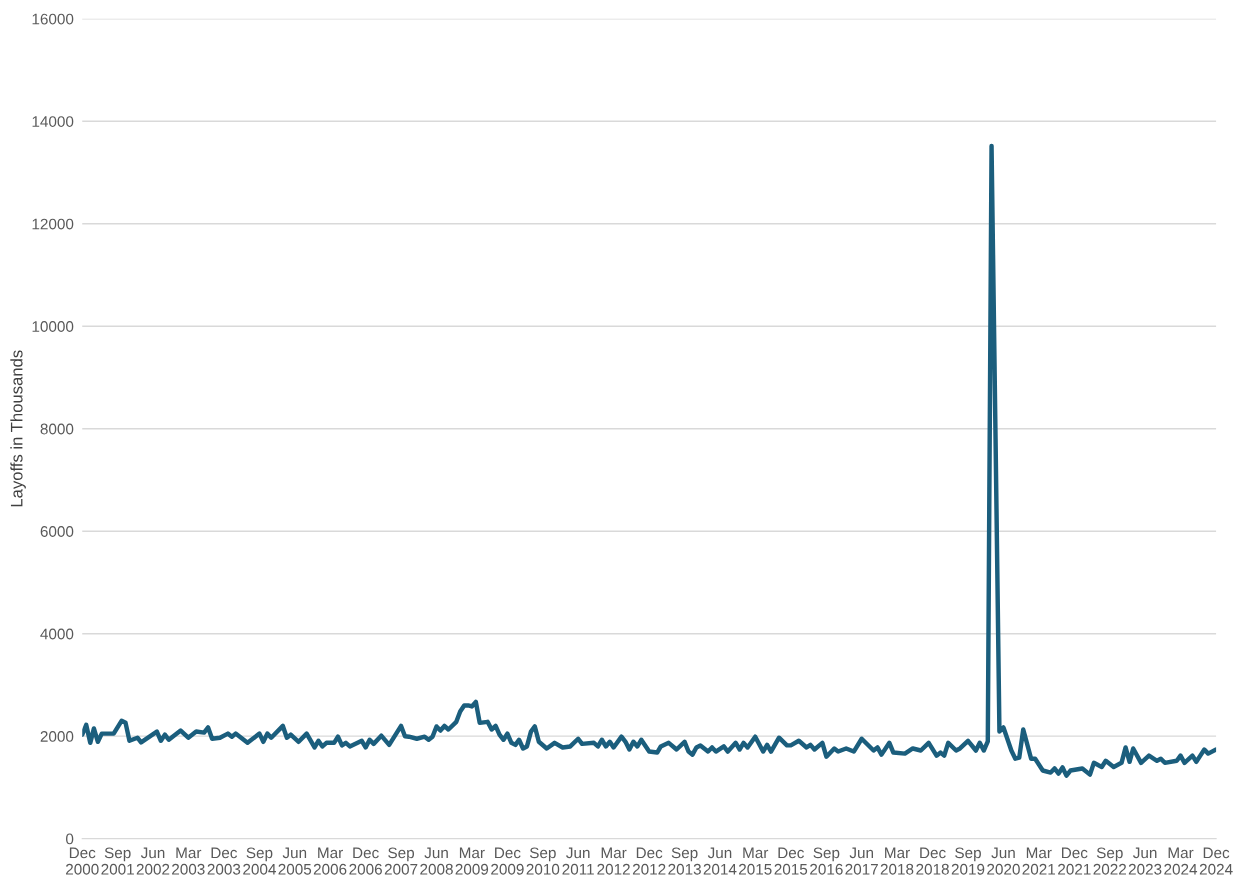  I want to click on y-tick-label: 12000, so click(53, 224).